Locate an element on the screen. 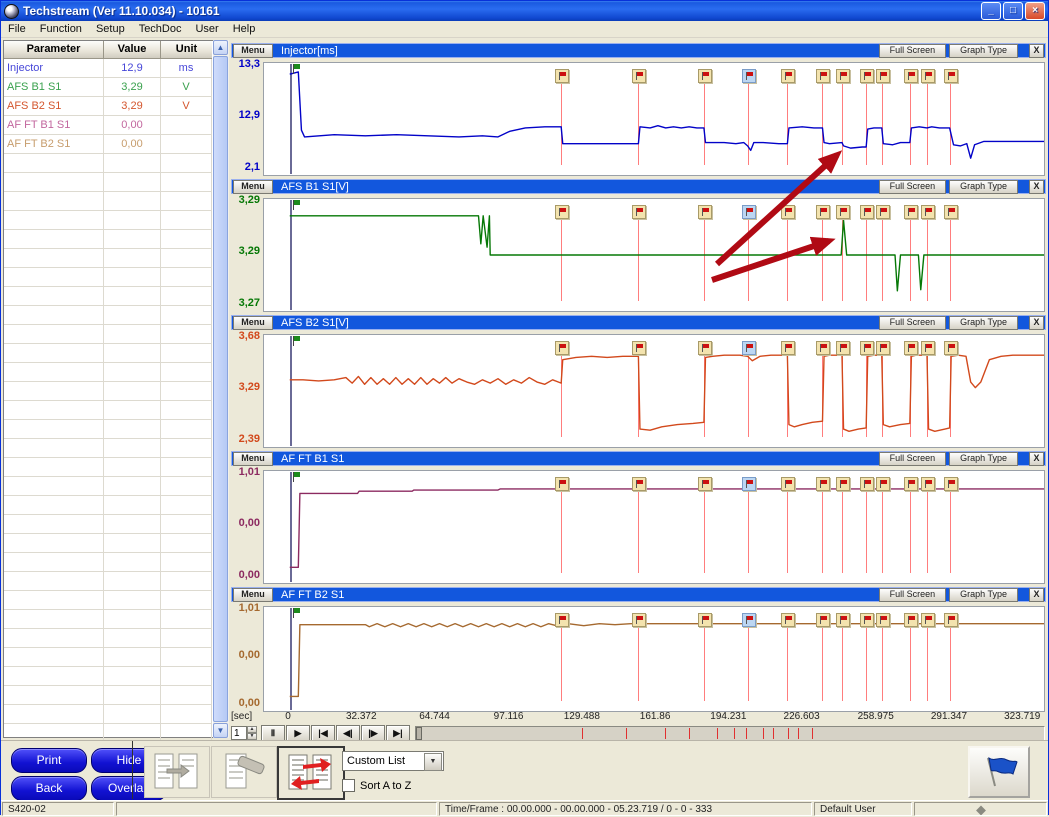  plot-area-afs-b1-s1 is located at coordinates (654, 255).